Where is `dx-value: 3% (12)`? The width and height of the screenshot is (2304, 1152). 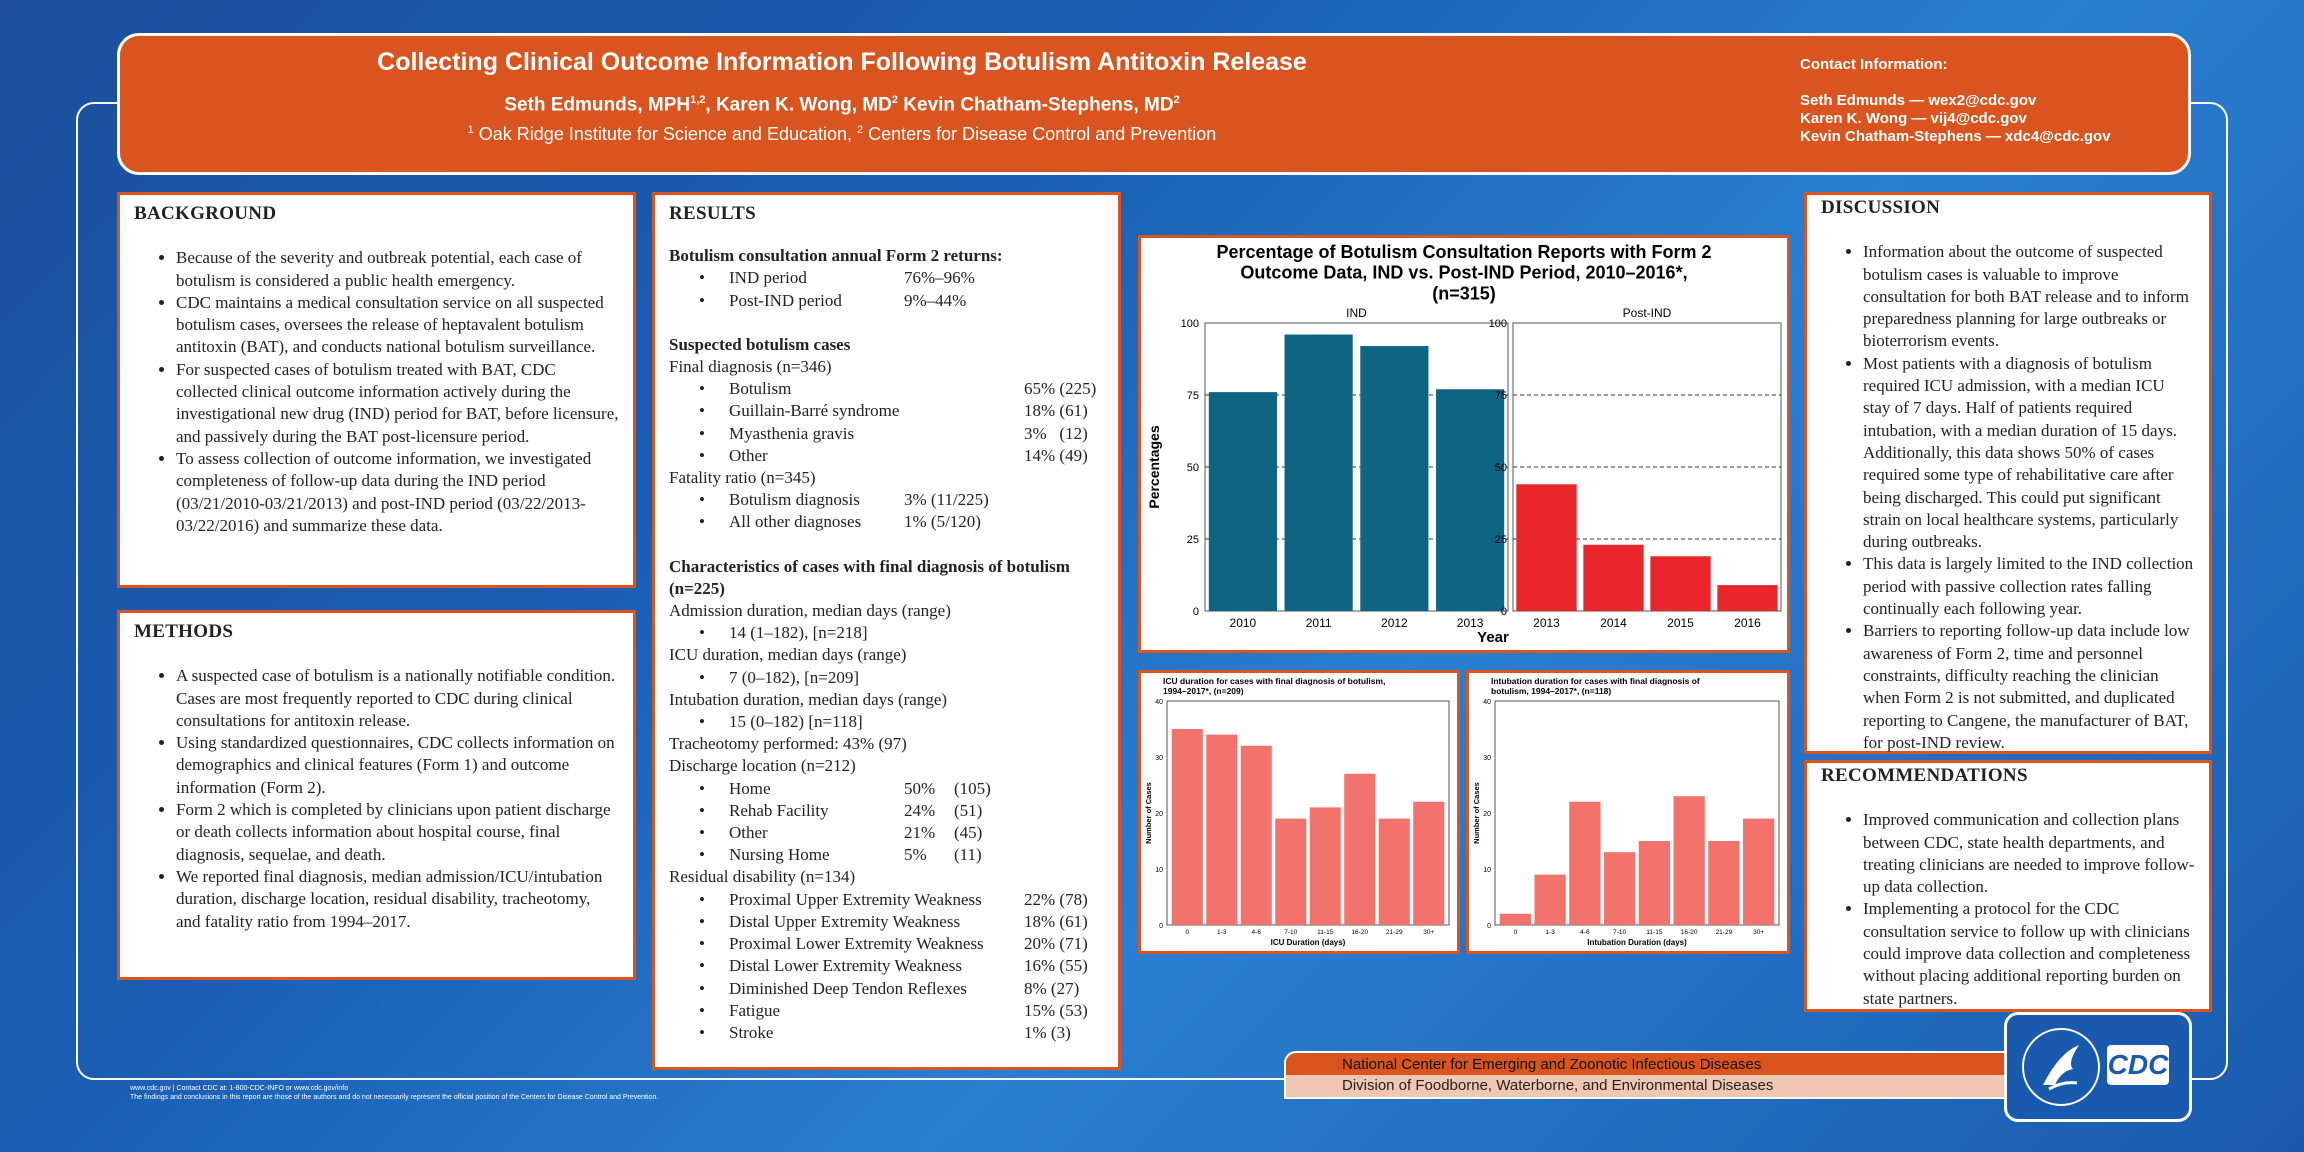 dx-value: 3% (12) is located at coordinates (1056, 433).